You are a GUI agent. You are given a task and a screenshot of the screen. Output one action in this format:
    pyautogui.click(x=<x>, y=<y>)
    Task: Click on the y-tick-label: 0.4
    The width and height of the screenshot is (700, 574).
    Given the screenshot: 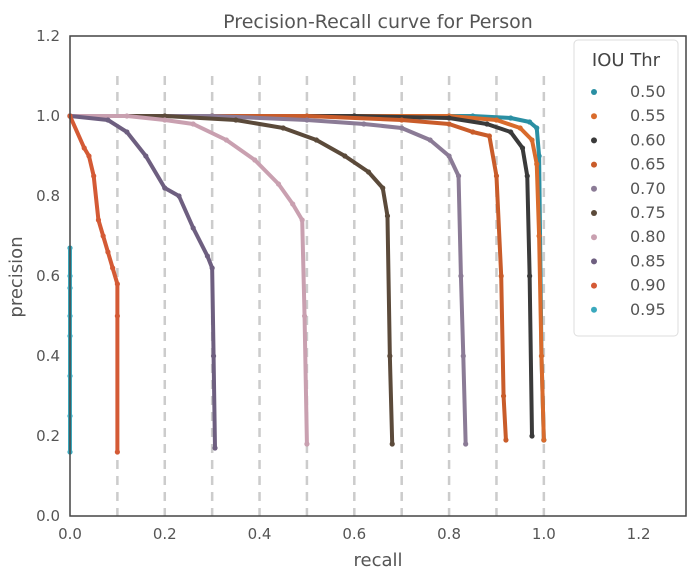 What is the action you would take?
    pyautogui.click(x=48, y=356)
    